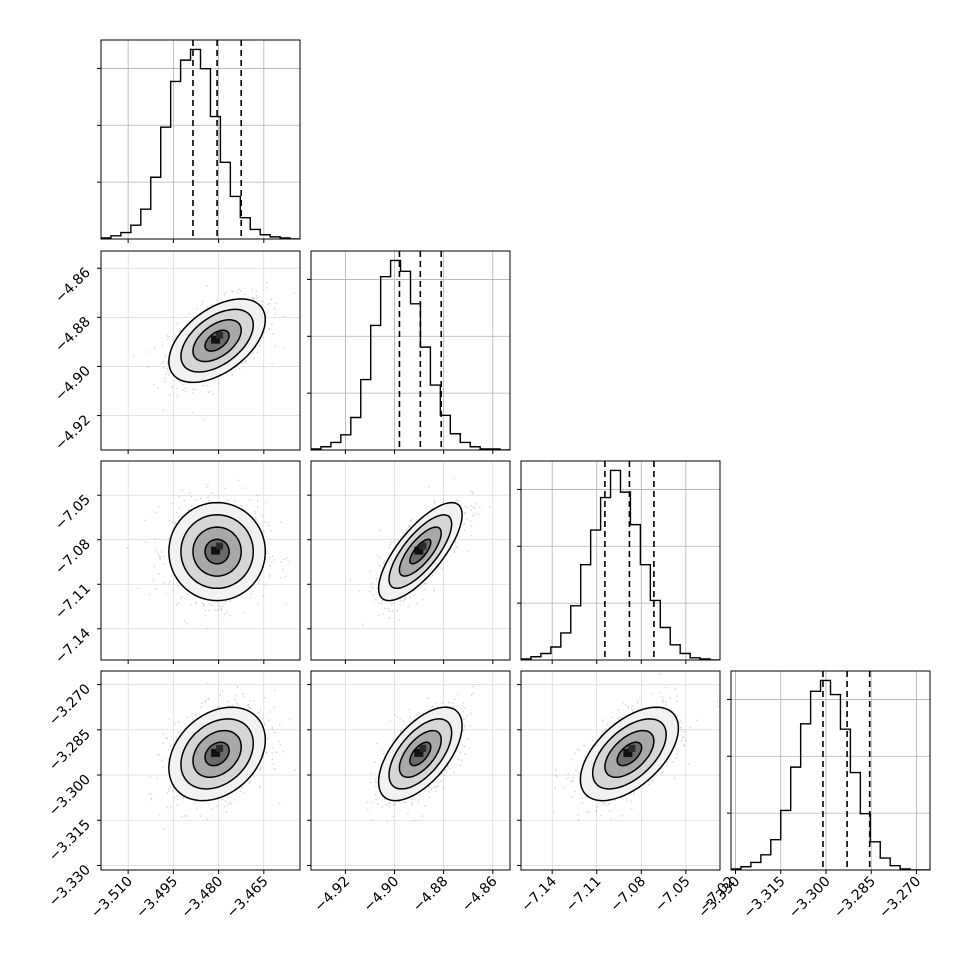 The width and height of the screenshot is (970, 975). What do you see at coordinates (431, 895) in the screenshot?
I see `x-tick-label: −4.88` at bounding box center [431, 895].